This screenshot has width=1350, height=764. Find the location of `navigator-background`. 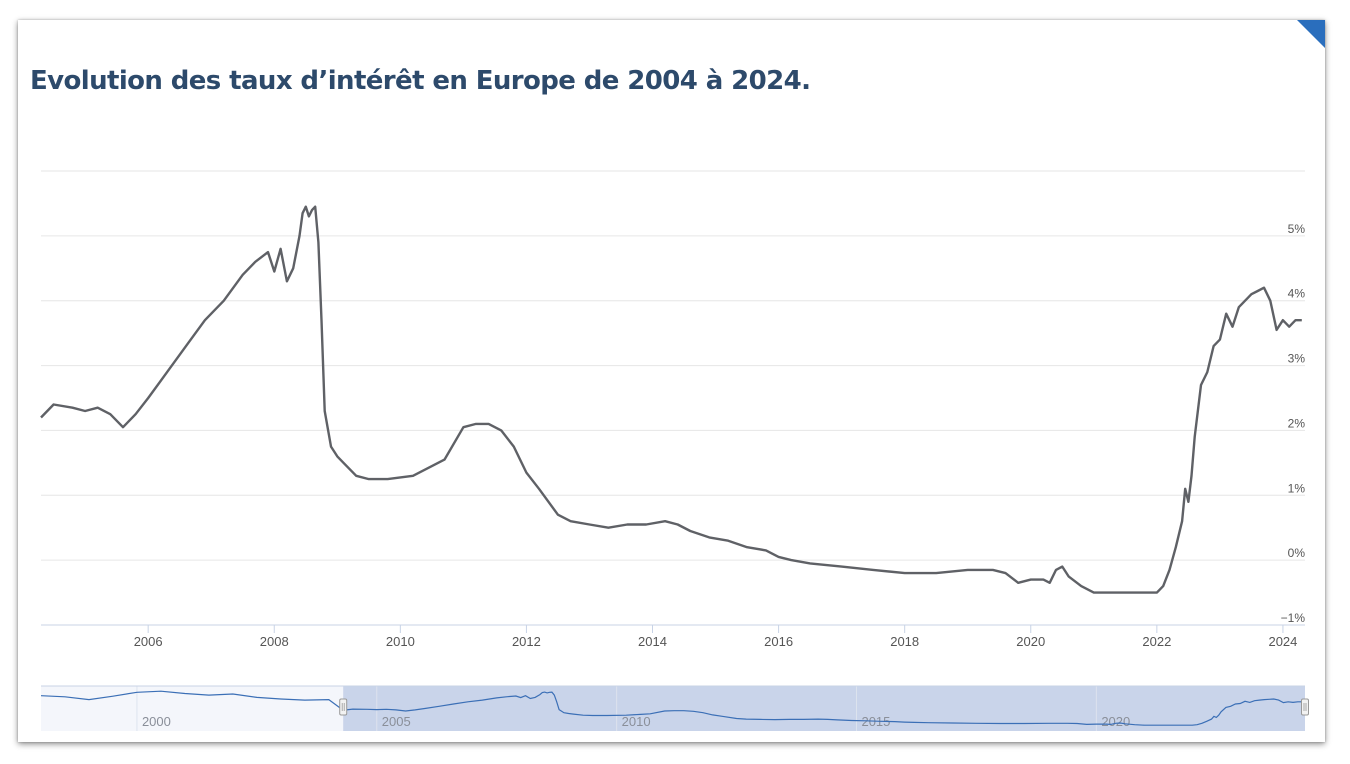

navigator-background is located at coordinates (673, 708).